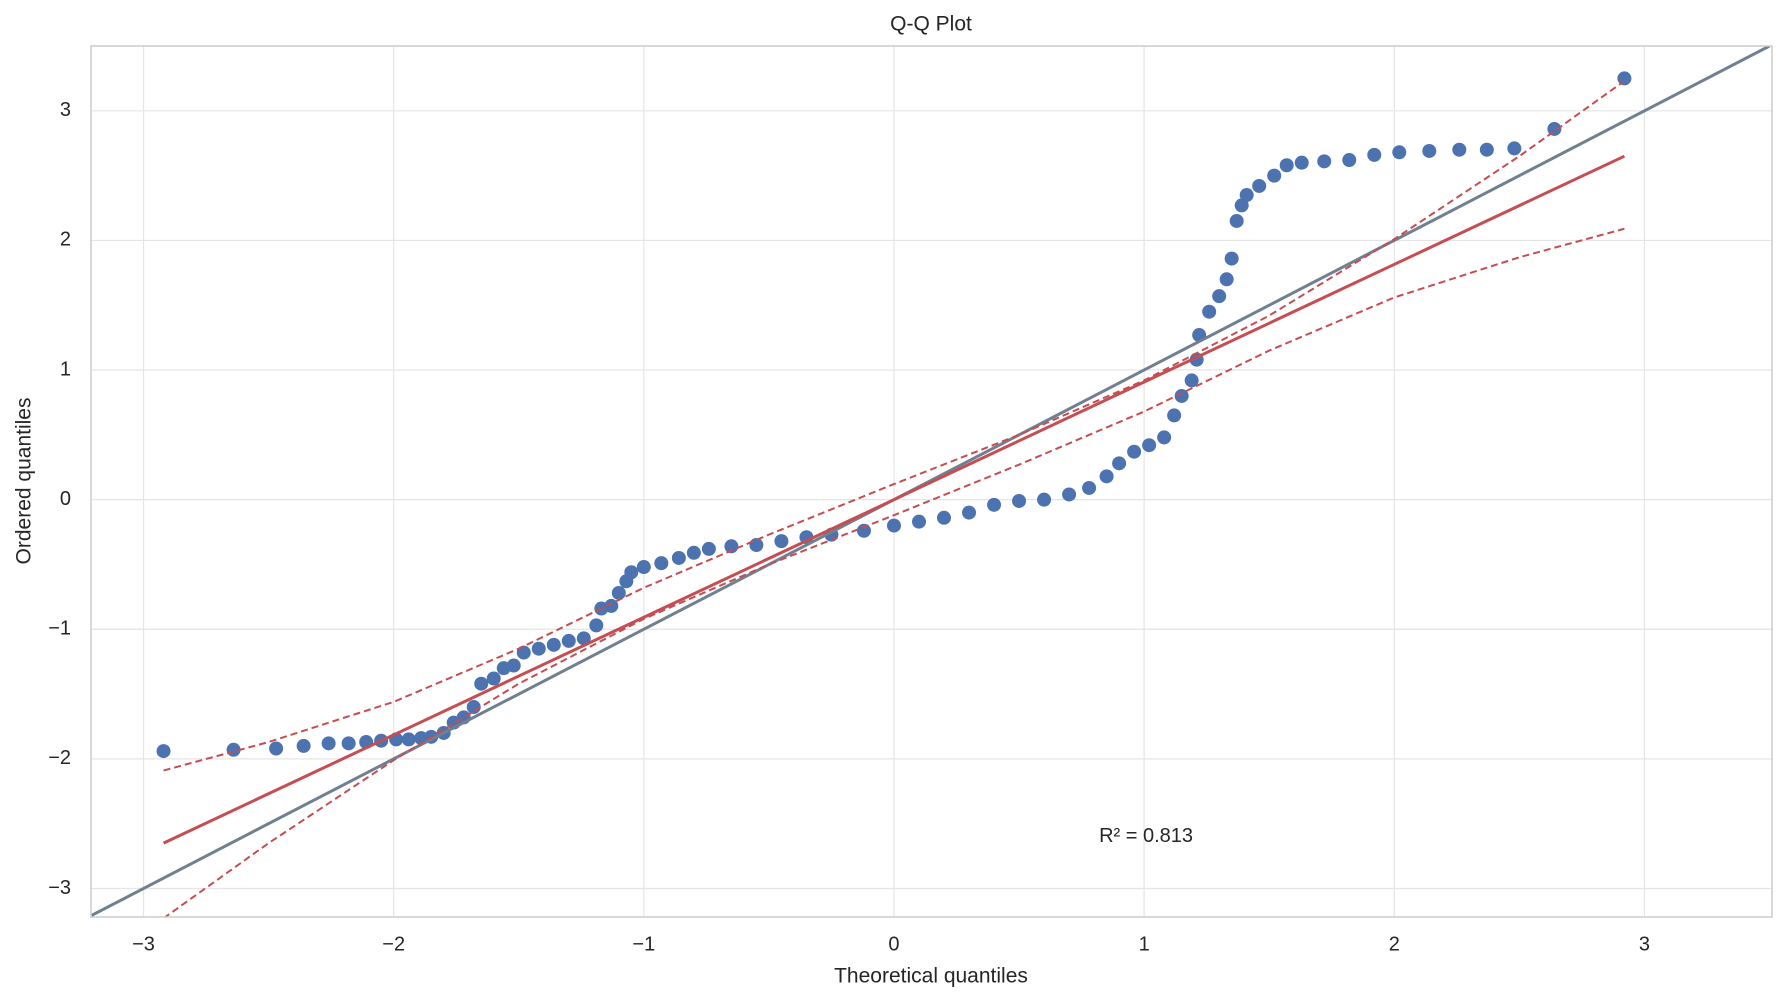 This screenshot has width=1783, height=998. I want to click on annotation: R² = 0.813, so click(1146, 836).